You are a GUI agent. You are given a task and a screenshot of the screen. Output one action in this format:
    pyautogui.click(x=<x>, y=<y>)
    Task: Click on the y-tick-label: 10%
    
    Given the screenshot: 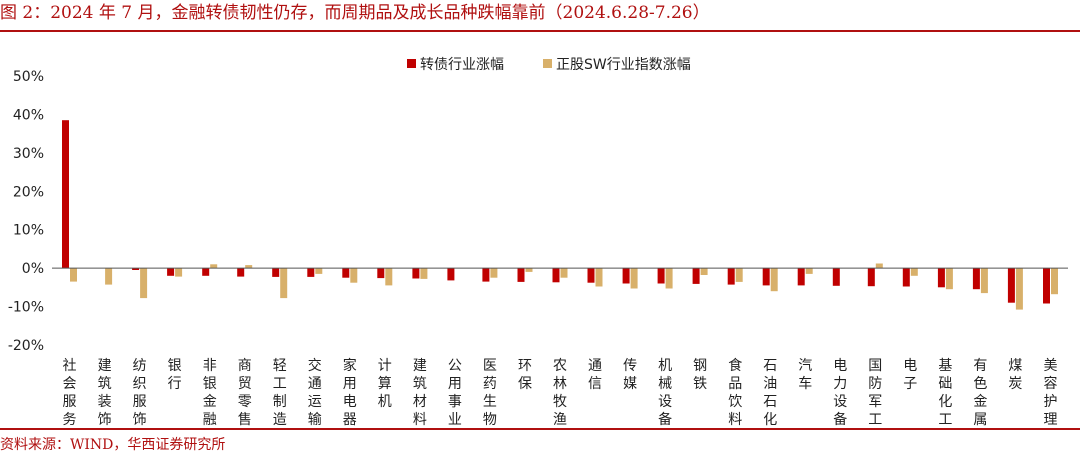 What is the action you would take?
    pyautogui.click(x=28, y=231)
    